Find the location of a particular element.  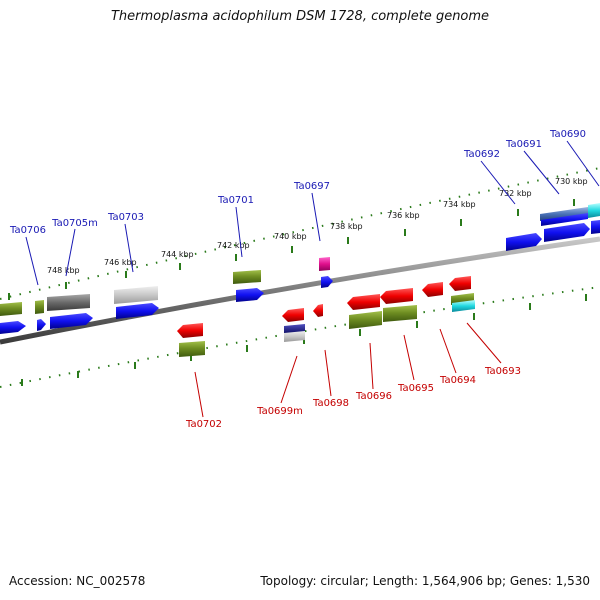

gene-label: Ta0695 is located at coordinates (415, 388).